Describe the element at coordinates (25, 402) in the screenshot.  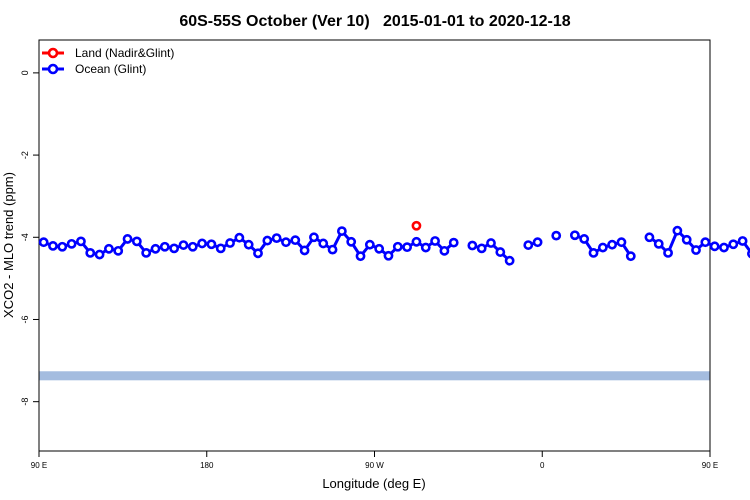
I see `y-tick-label: -8` at that location.